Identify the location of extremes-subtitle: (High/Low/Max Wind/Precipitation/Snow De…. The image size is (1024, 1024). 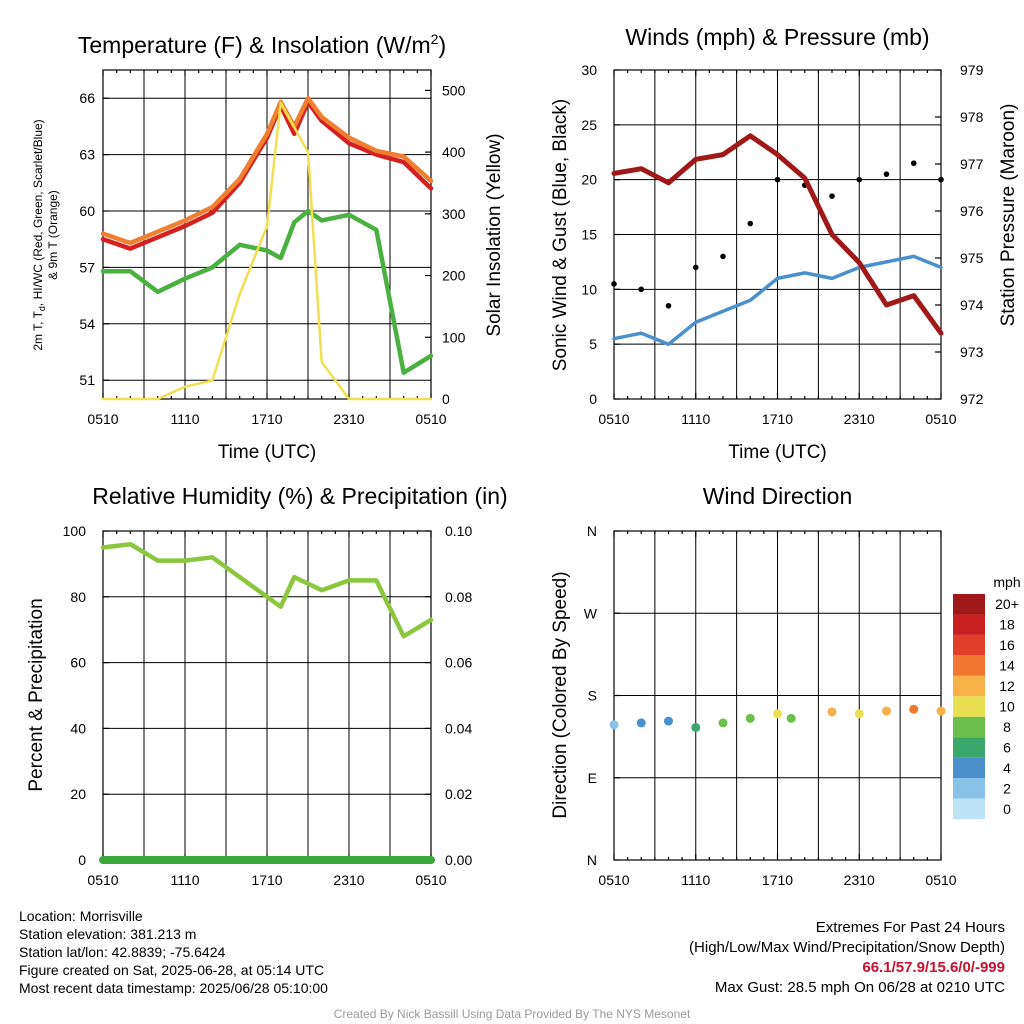
(847, 947).